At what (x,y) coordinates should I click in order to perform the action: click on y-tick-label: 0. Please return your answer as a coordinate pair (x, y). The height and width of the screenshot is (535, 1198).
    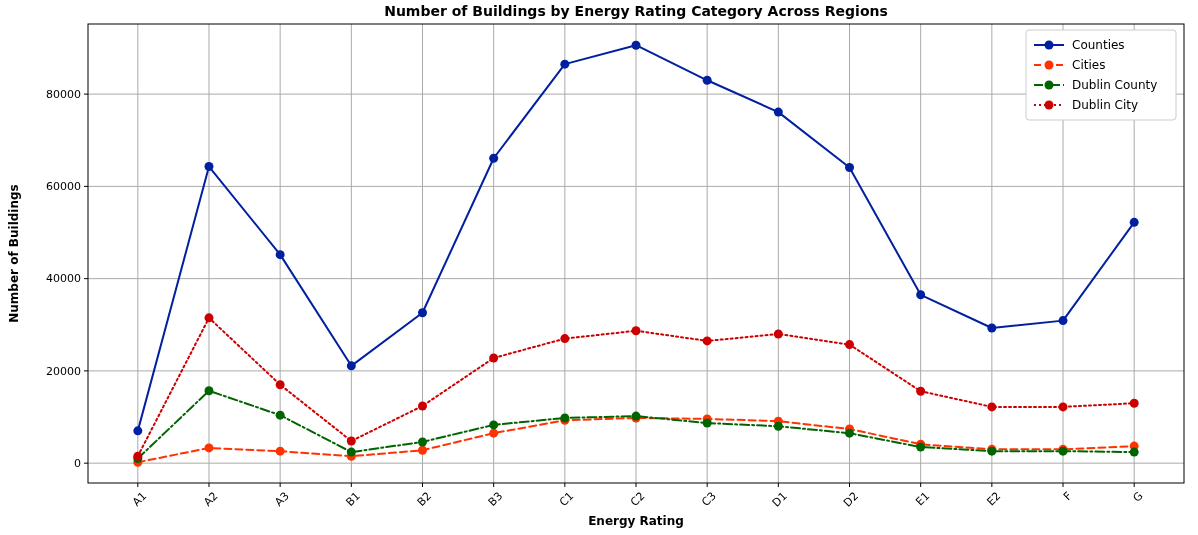
    Looking at the image, I should click on (77, 464).